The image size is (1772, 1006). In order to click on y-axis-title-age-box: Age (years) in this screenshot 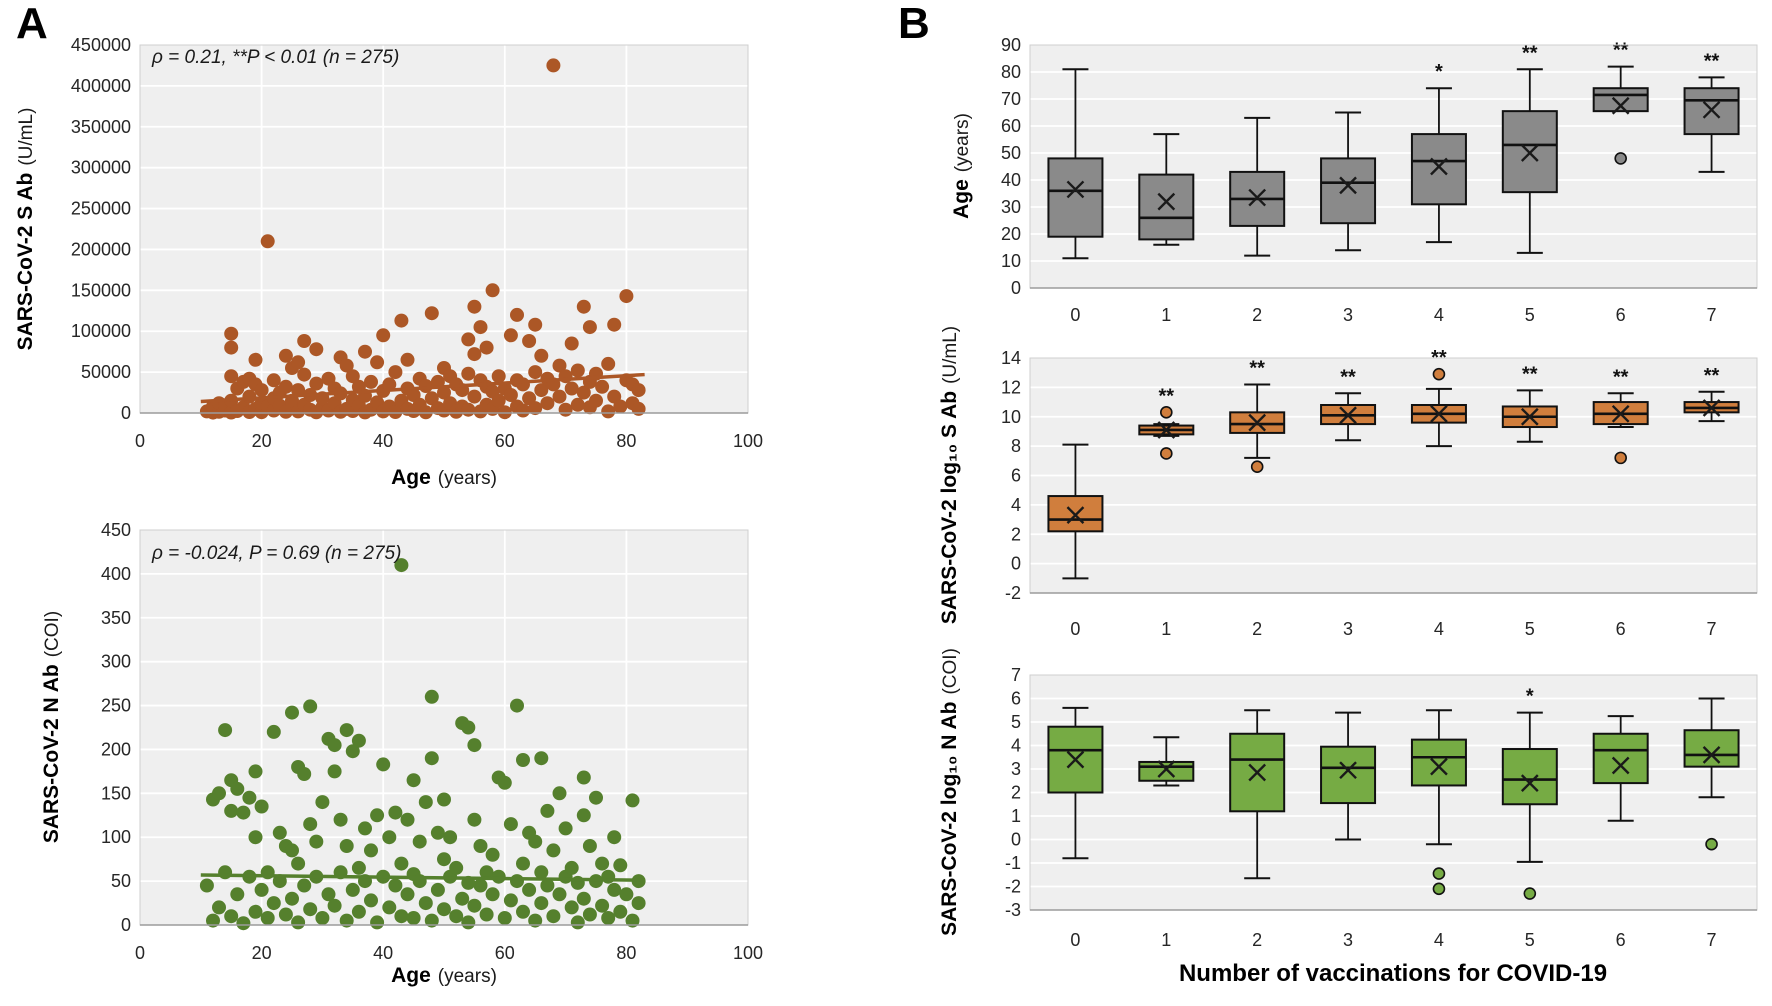, I will do `click(962, 166)`.